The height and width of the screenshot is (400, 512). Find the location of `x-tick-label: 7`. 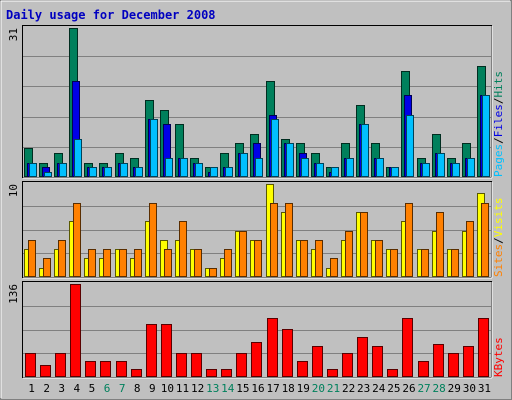

x-tick-label: 7 is located at coordinates (122, 388).